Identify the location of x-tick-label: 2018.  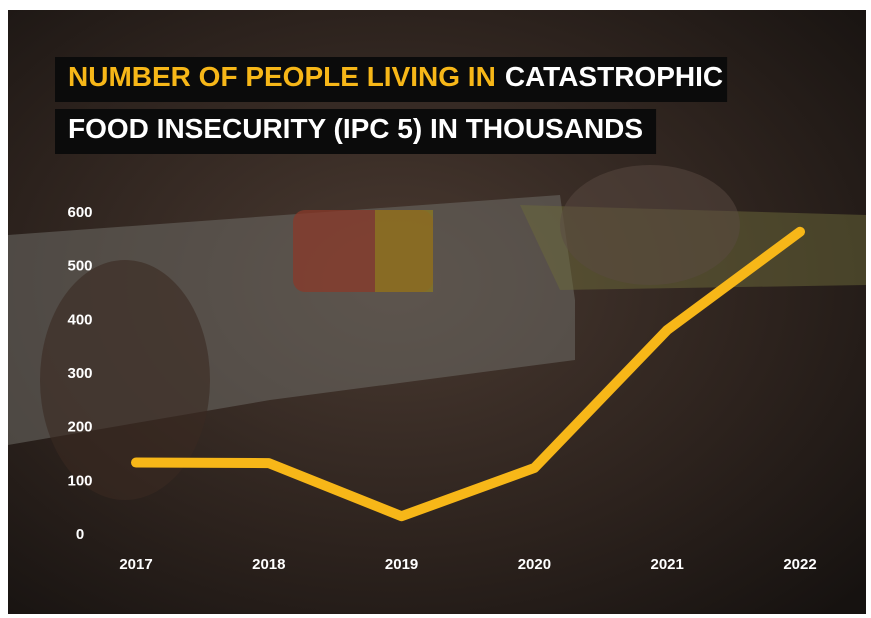
(268, 564).